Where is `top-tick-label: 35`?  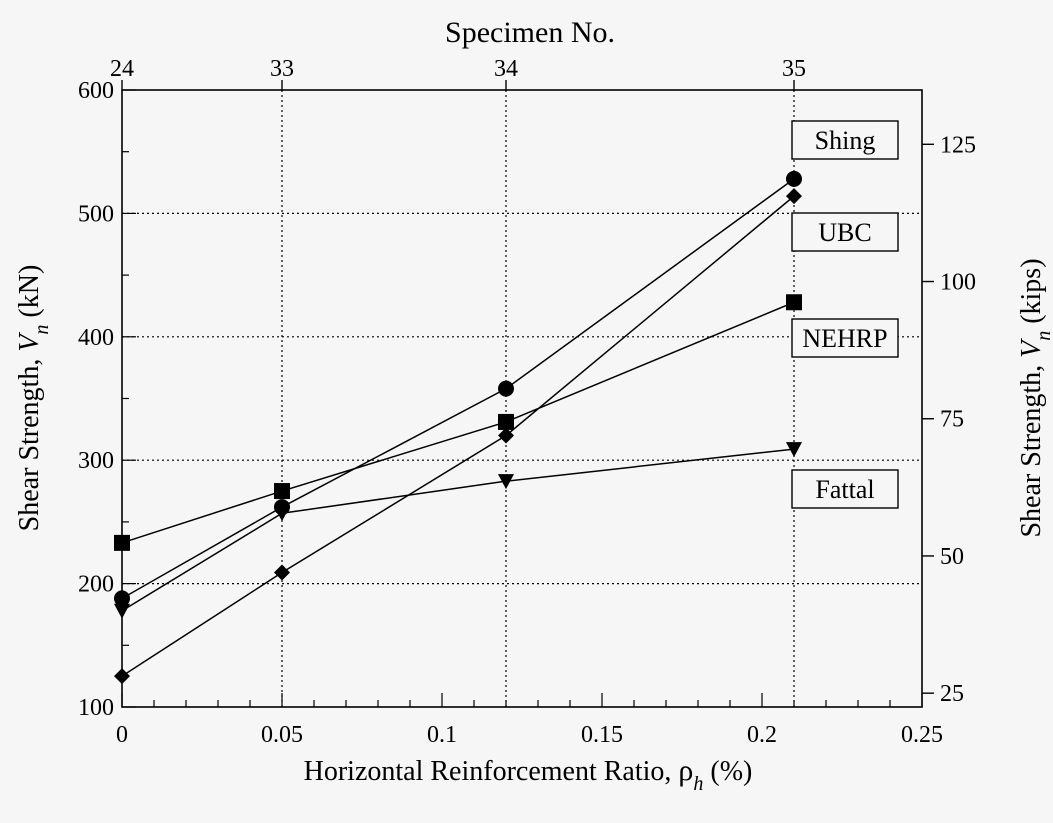
top-tick-label: 35 is located at coordinates (794, 69).